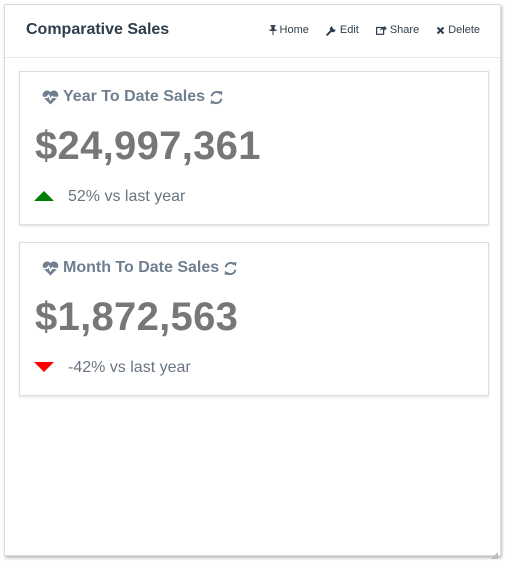 This screenshot has height=564, width=506. Describe the element at coordinates (331, 30) in the screenshot. I see `wrench-icon` at that location.